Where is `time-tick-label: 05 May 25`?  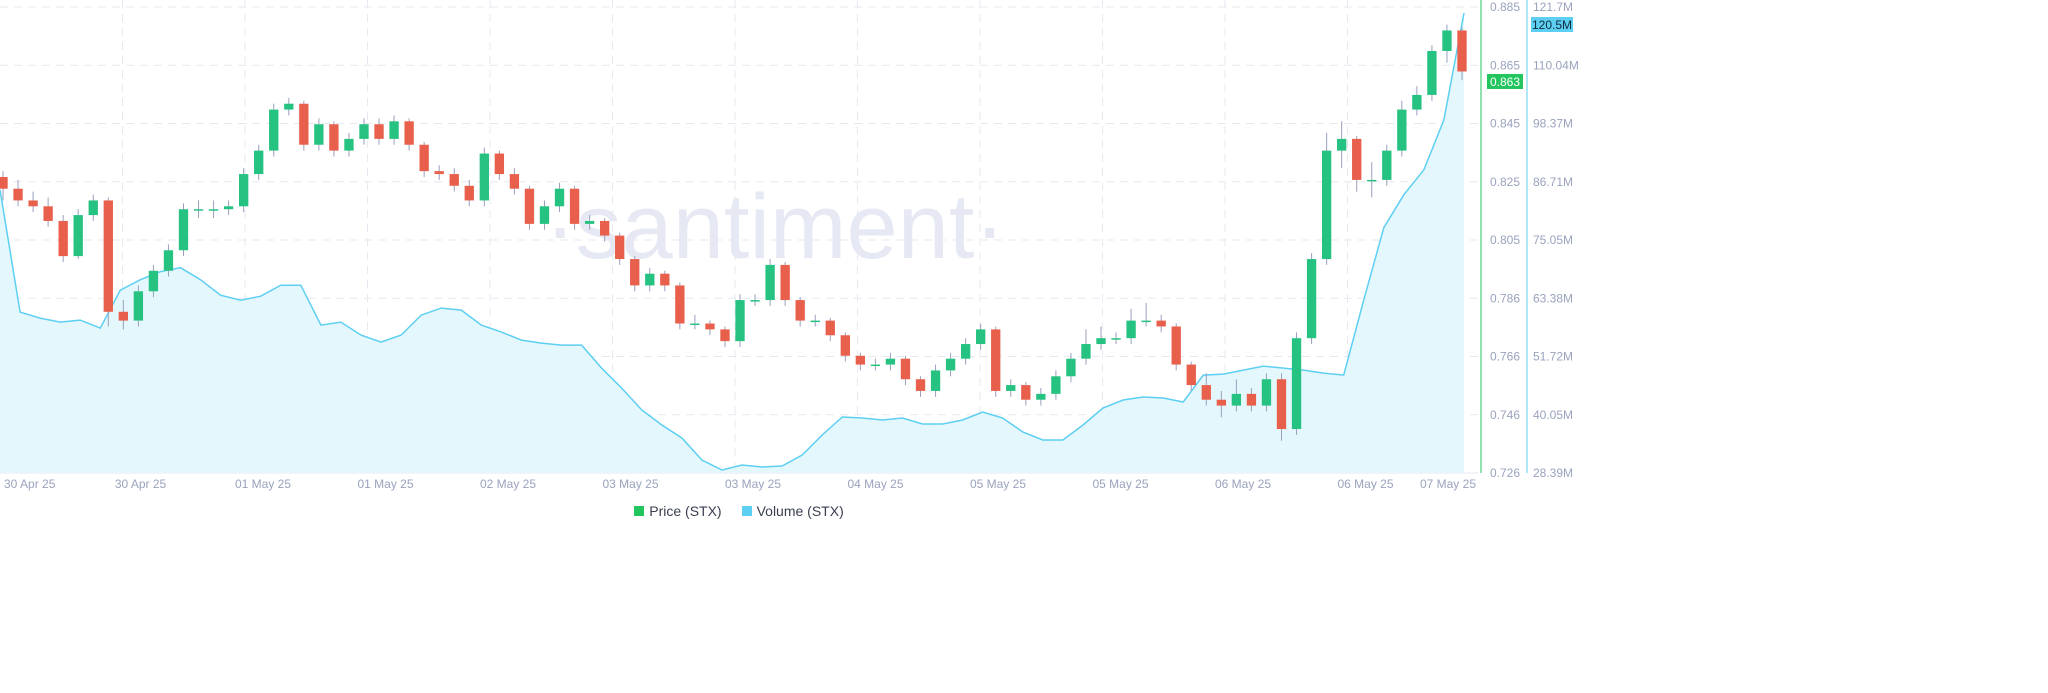
time-tick-label: 05 May 25 is located at coordinates (1120, 484).